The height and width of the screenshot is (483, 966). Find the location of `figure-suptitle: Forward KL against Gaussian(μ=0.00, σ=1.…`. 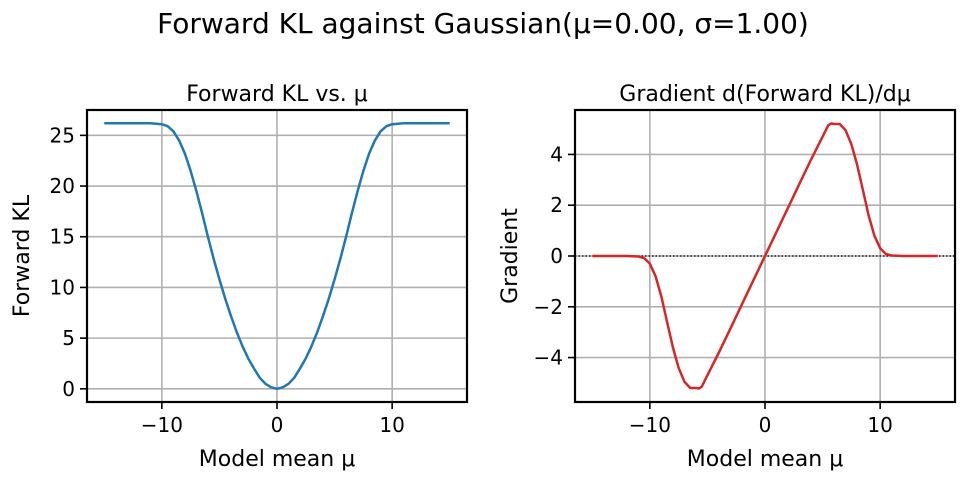

figure-suptitle: Forward KL against Gaussian(μ=0.00, σ=1.… is located at coordinates (483, 23).